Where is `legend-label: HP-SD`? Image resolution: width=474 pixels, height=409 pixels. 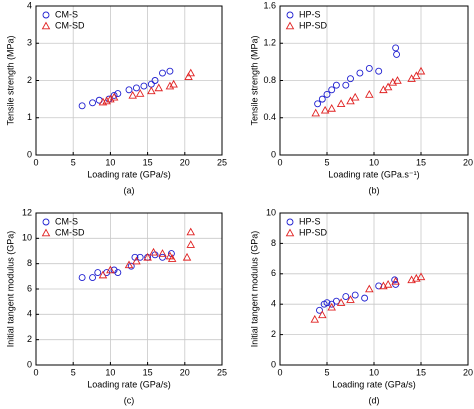
legend-label: HP-SD is located at coordinates (313, 25).